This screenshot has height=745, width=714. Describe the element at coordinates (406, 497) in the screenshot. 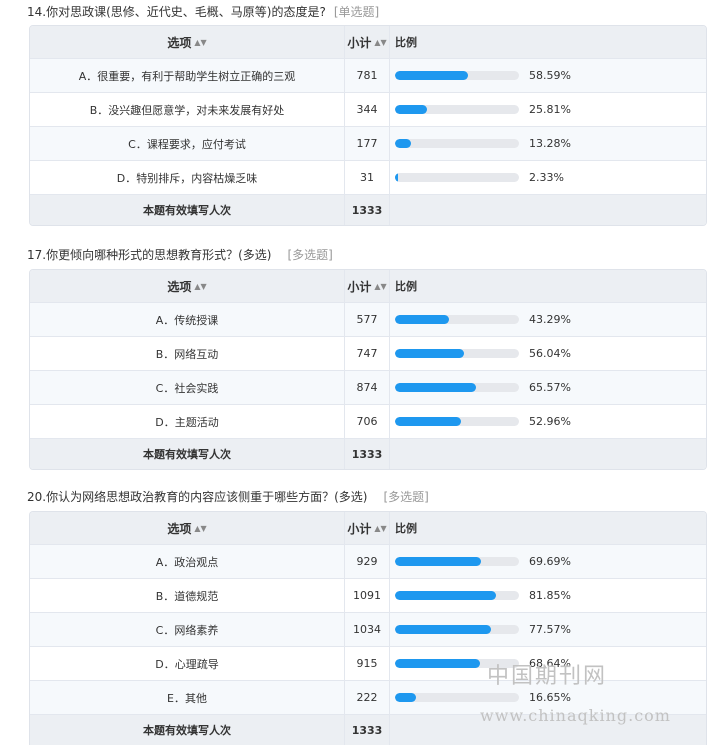

I see `question-type-label: [多选题]` at that location.